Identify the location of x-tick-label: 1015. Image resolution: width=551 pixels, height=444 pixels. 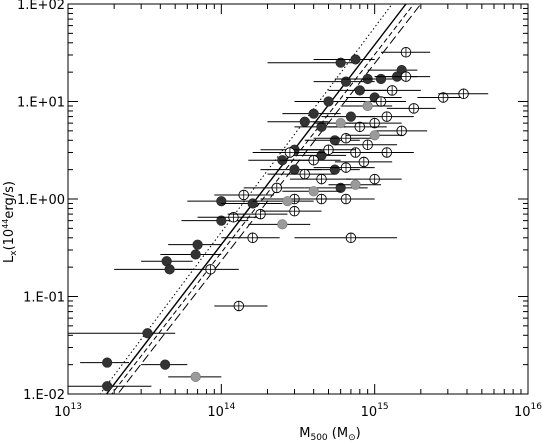
(375, 411).